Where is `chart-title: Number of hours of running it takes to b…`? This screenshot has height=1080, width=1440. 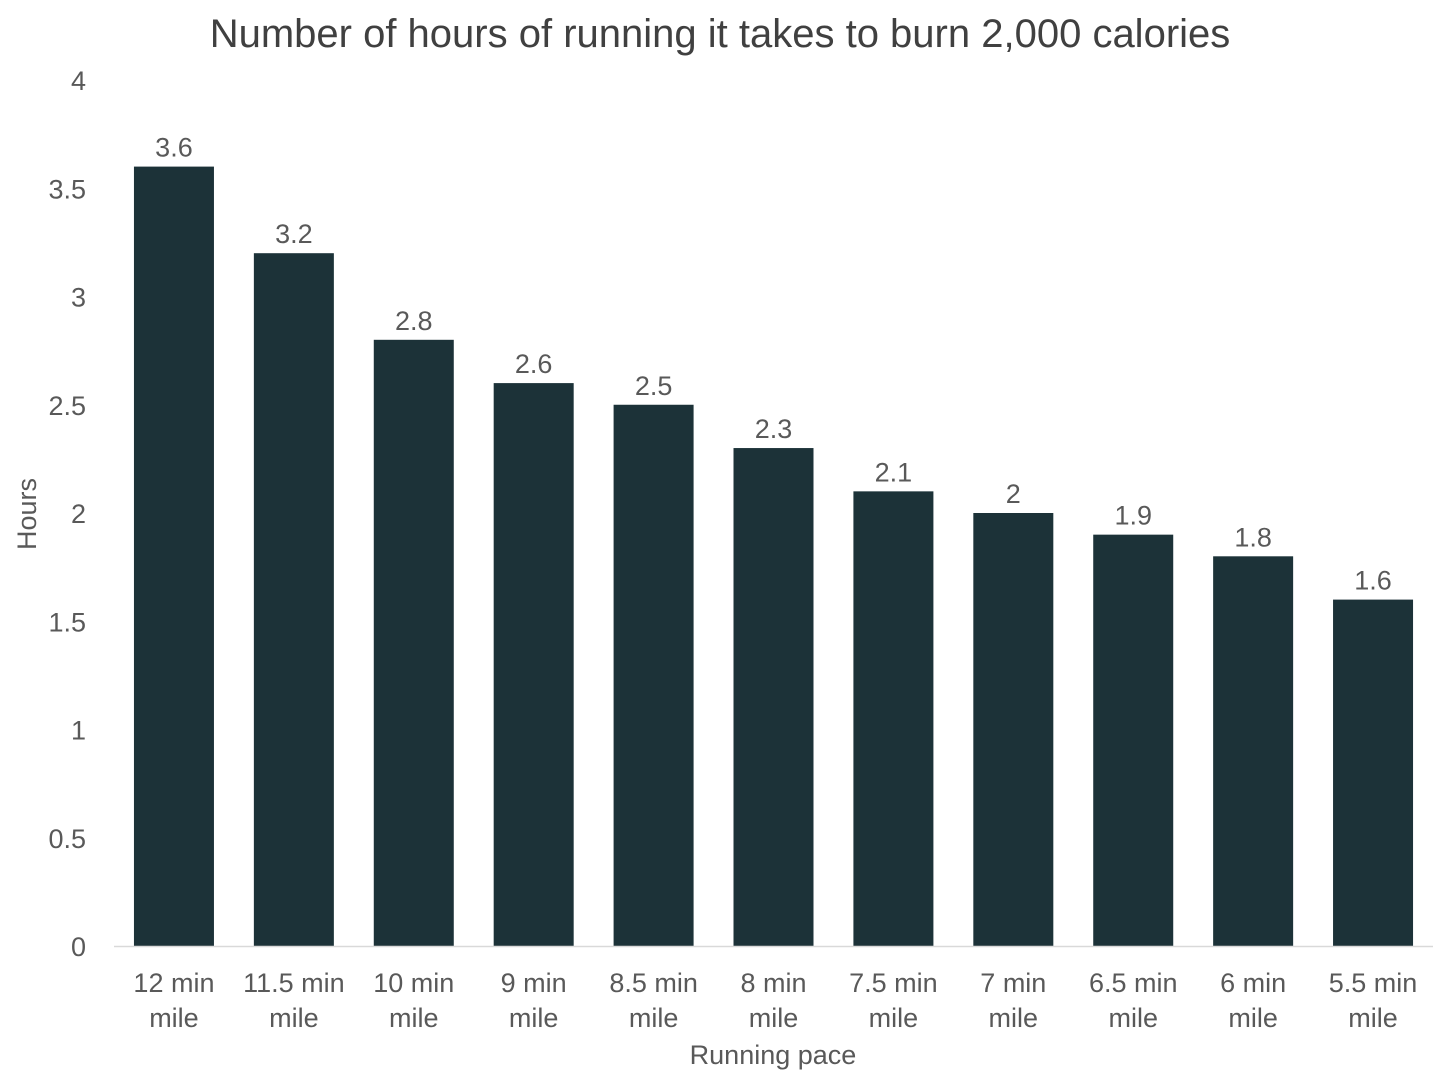 chart-title: Number of hours of running it takes to b… is located at coordinates (720, 34).